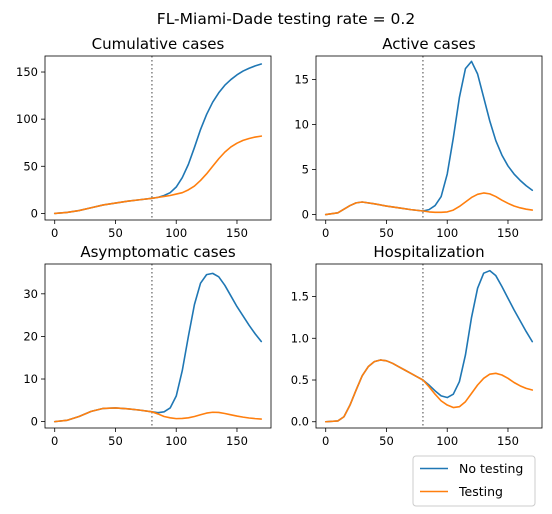  Describe the element at coordinates (300, 297) in the screenshot. I see `y-tick-label: 1.5` at that location.